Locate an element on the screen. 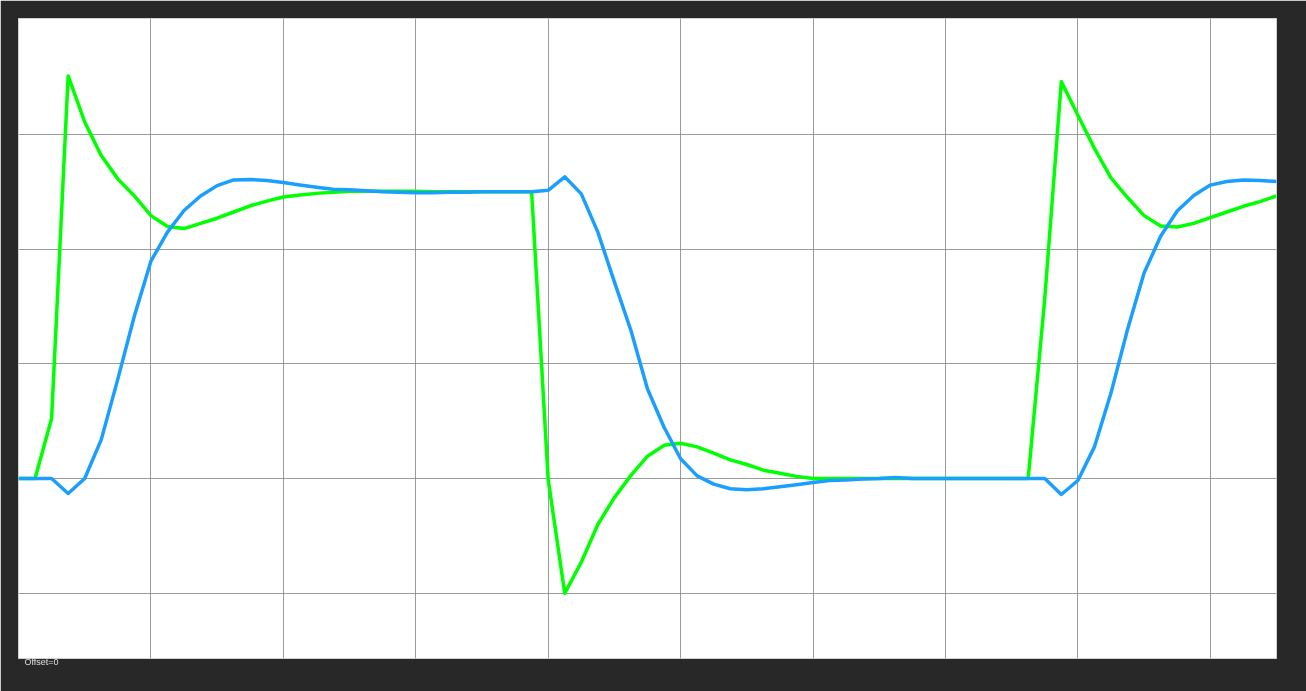  text: Offset=0 is located at coordinates (41, 661).